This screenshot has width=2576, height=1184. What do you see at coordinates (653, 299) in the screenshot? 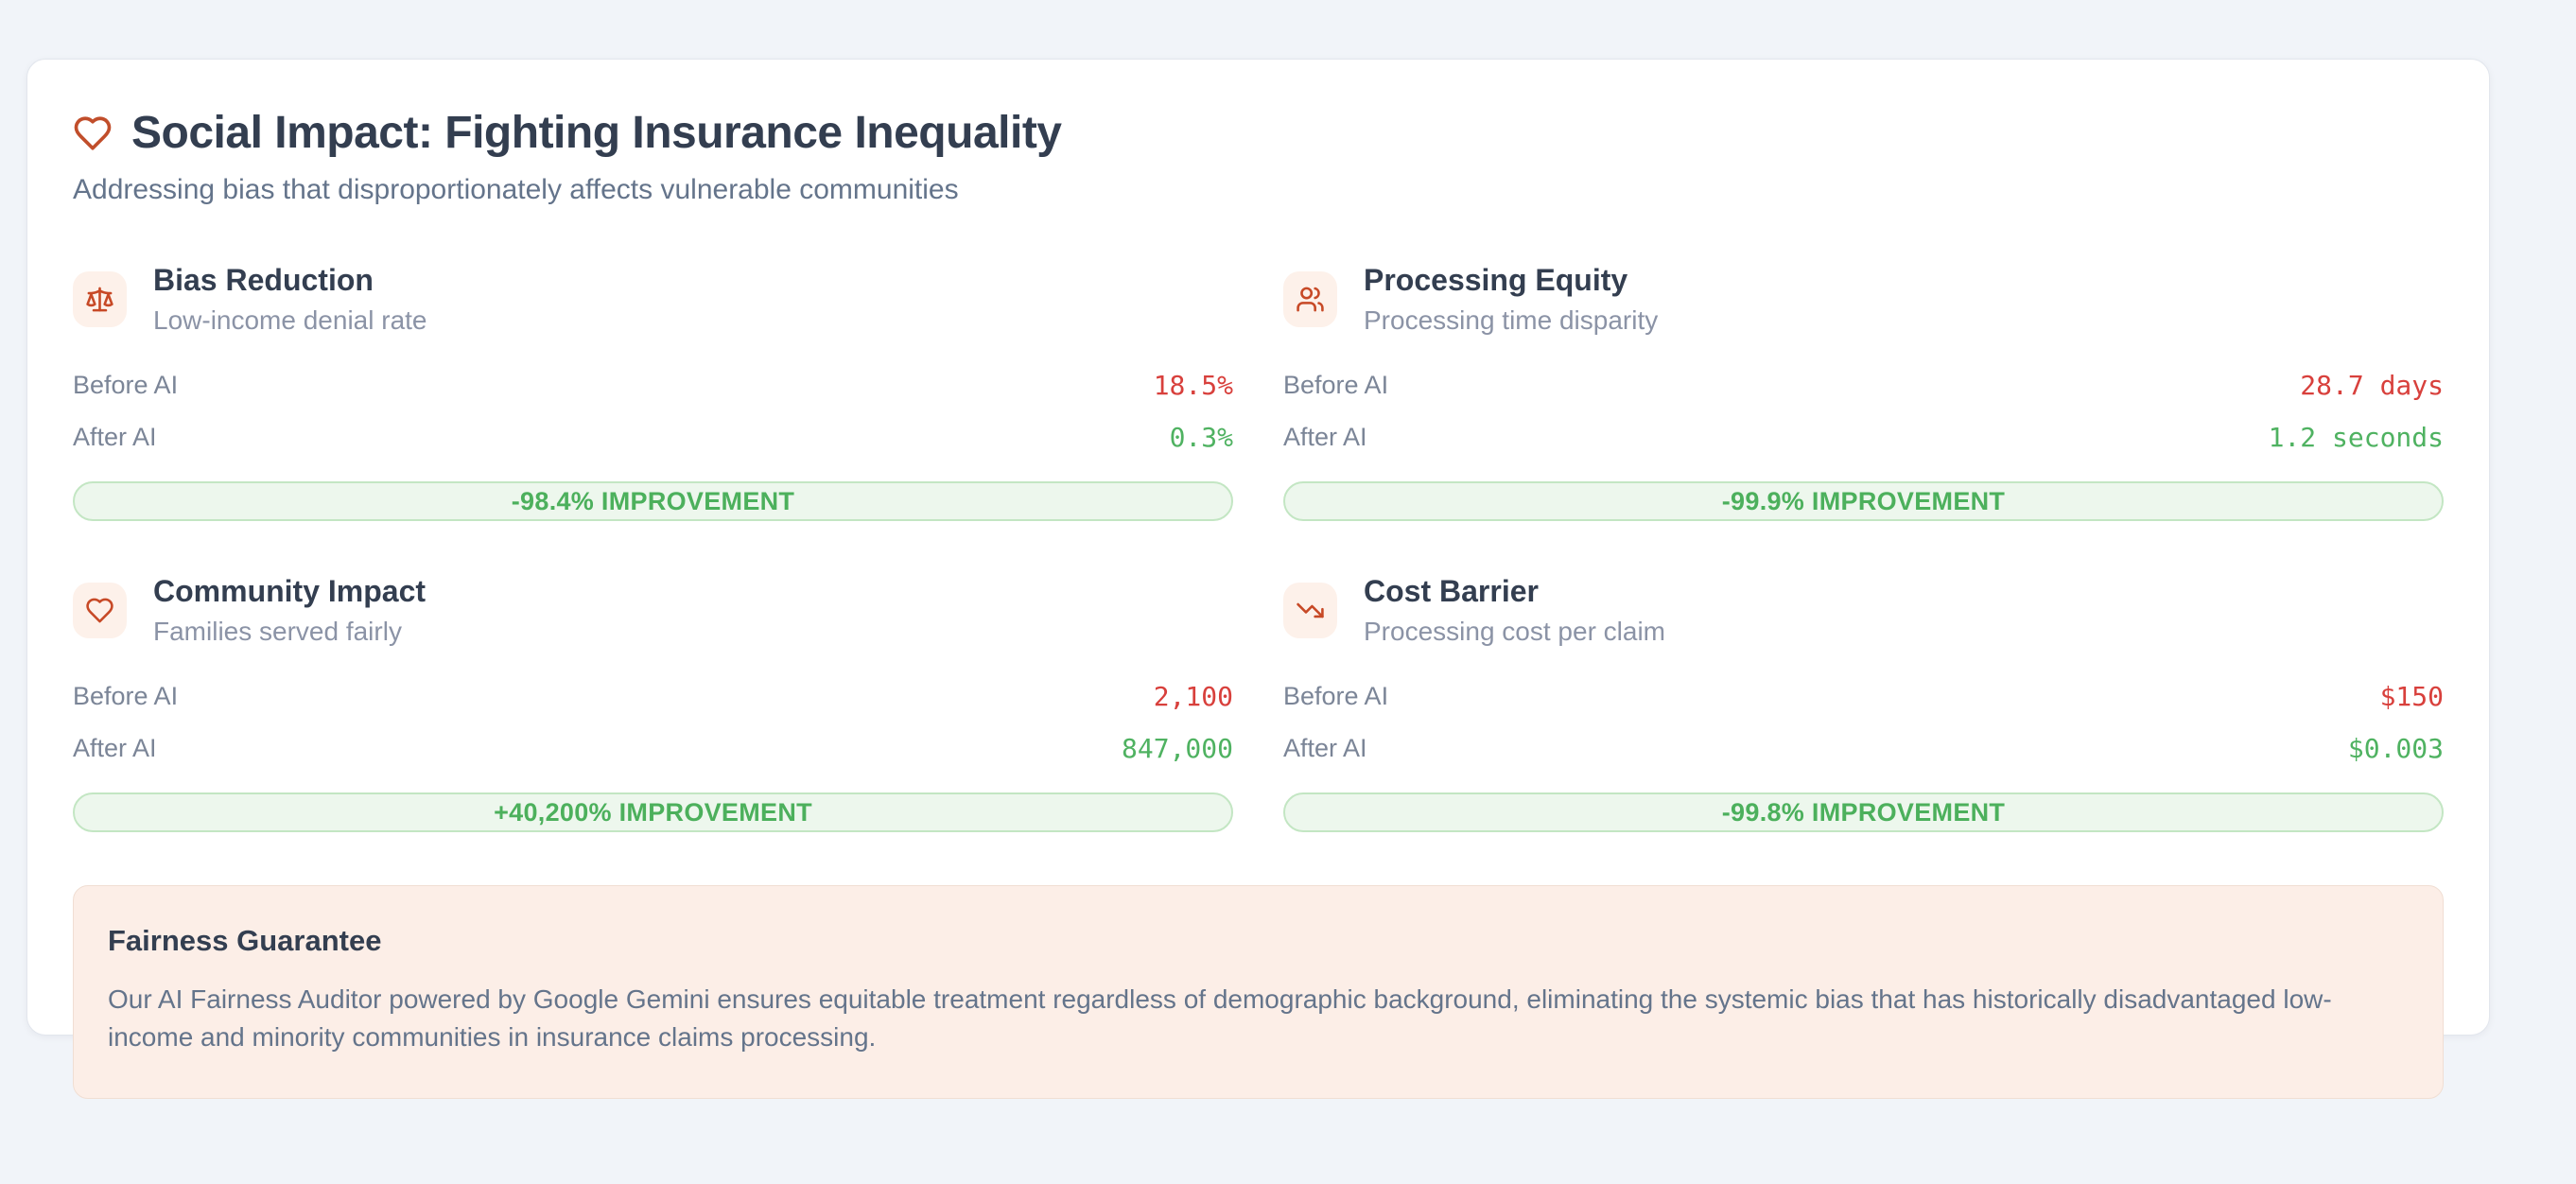
I see `metric-header: Bias Reduction Low-income denial rate` at bounding box center [653, 299].